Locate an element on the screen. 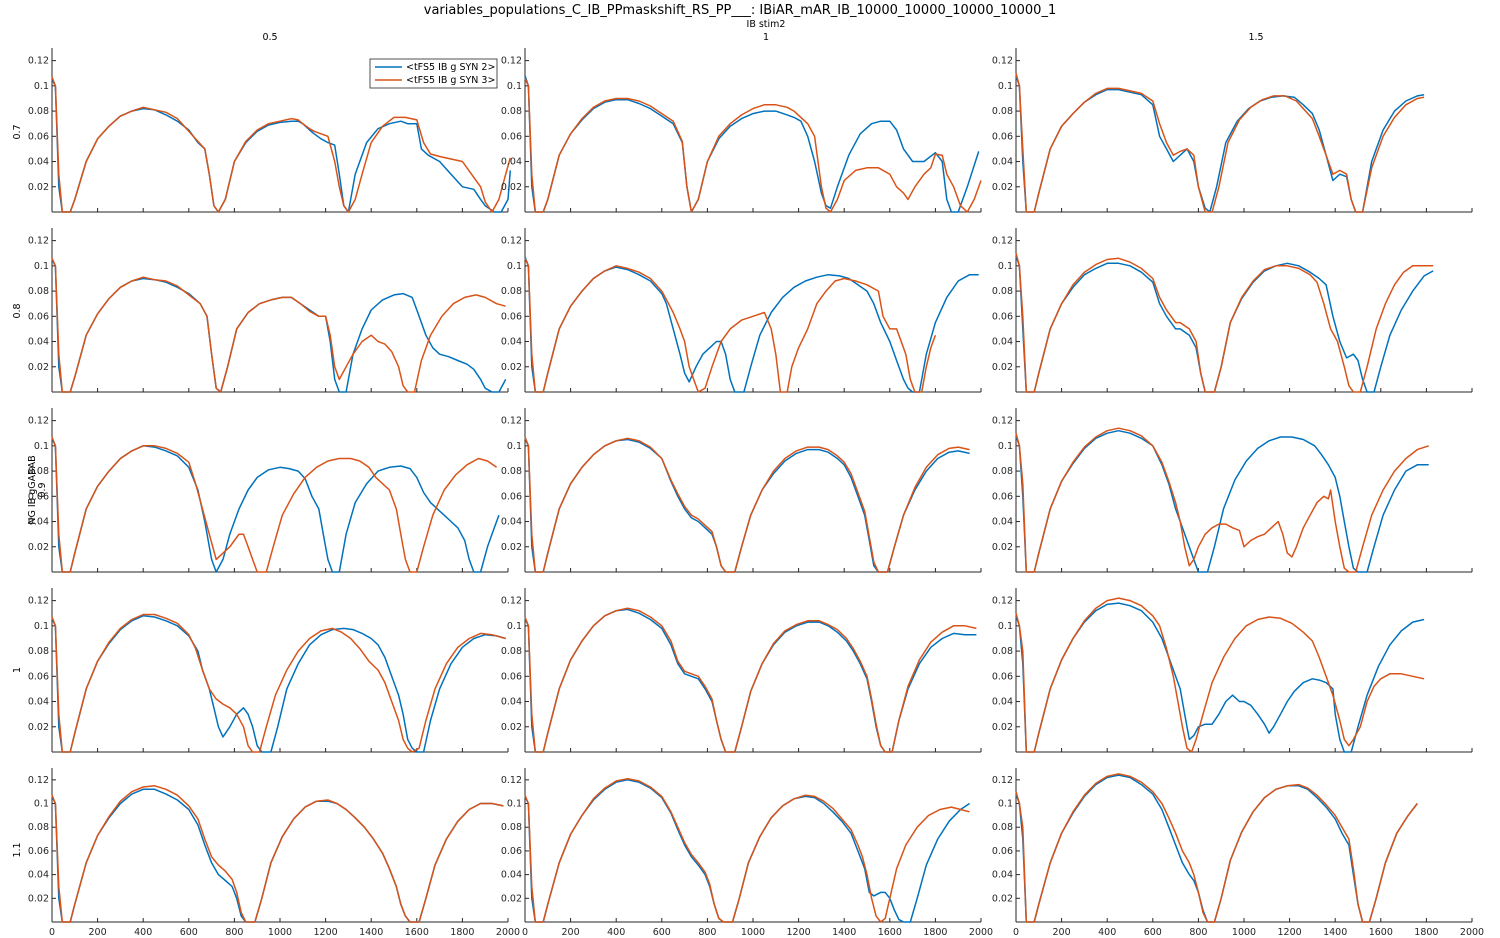 This screenshot has height=938, width=1500. x-tick-label: 1200 is located at coordinates (326, 932).